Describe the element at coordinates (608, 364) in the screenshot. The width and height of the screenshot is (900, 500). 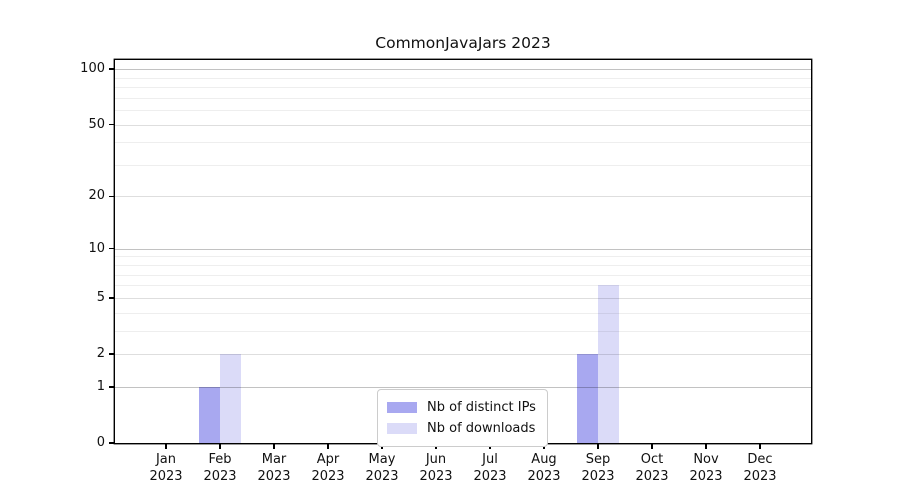
I see `bar-nb-of-downloads-sep` at that location.